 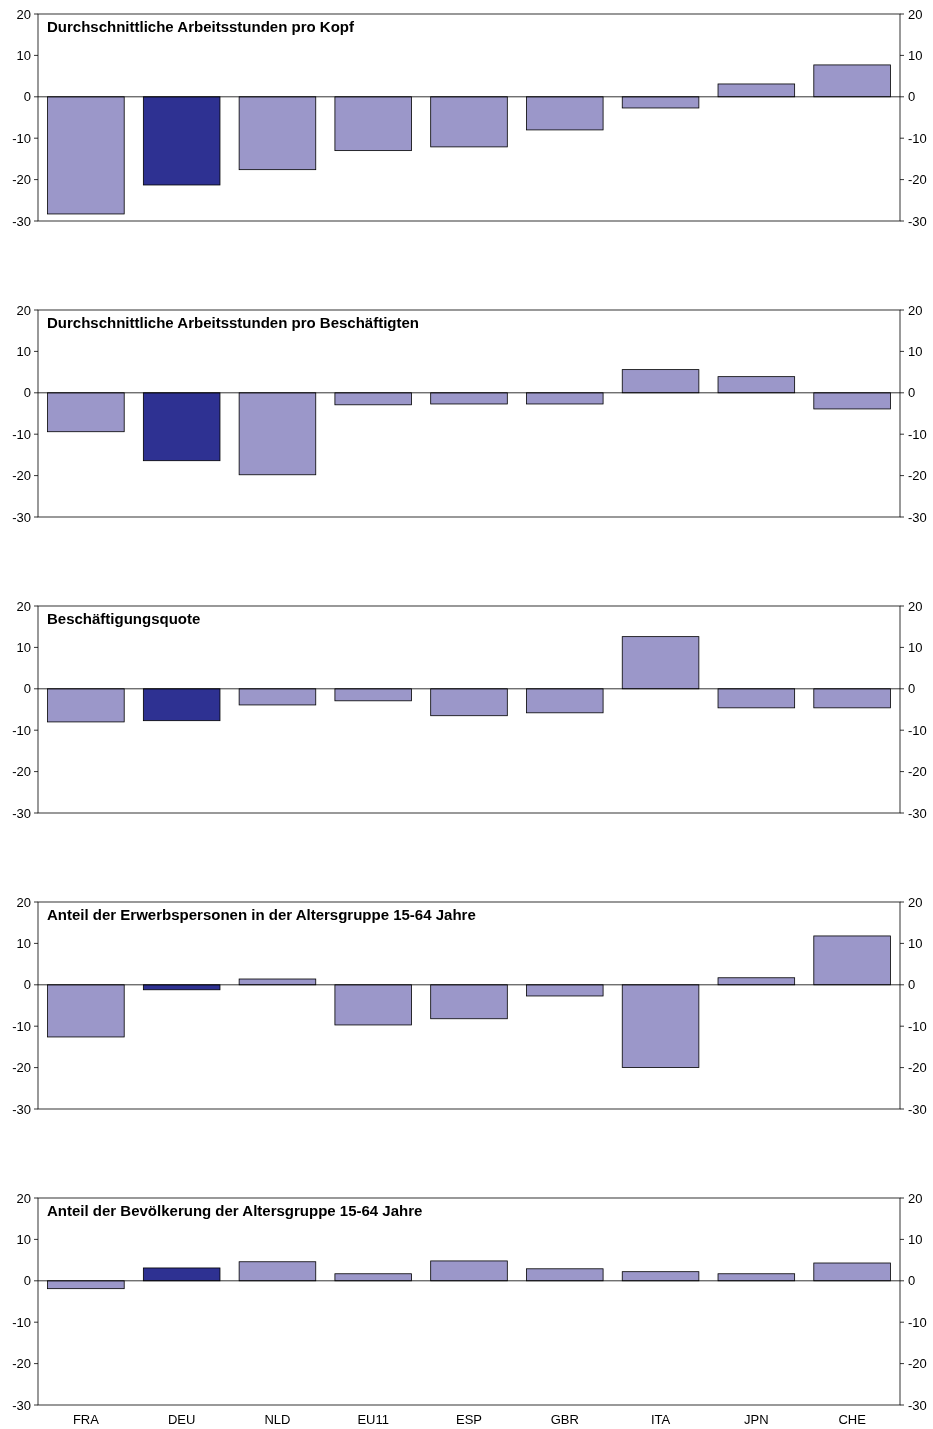 I want to click on x-tick-label: FRA, so click(x=86, y=1419).